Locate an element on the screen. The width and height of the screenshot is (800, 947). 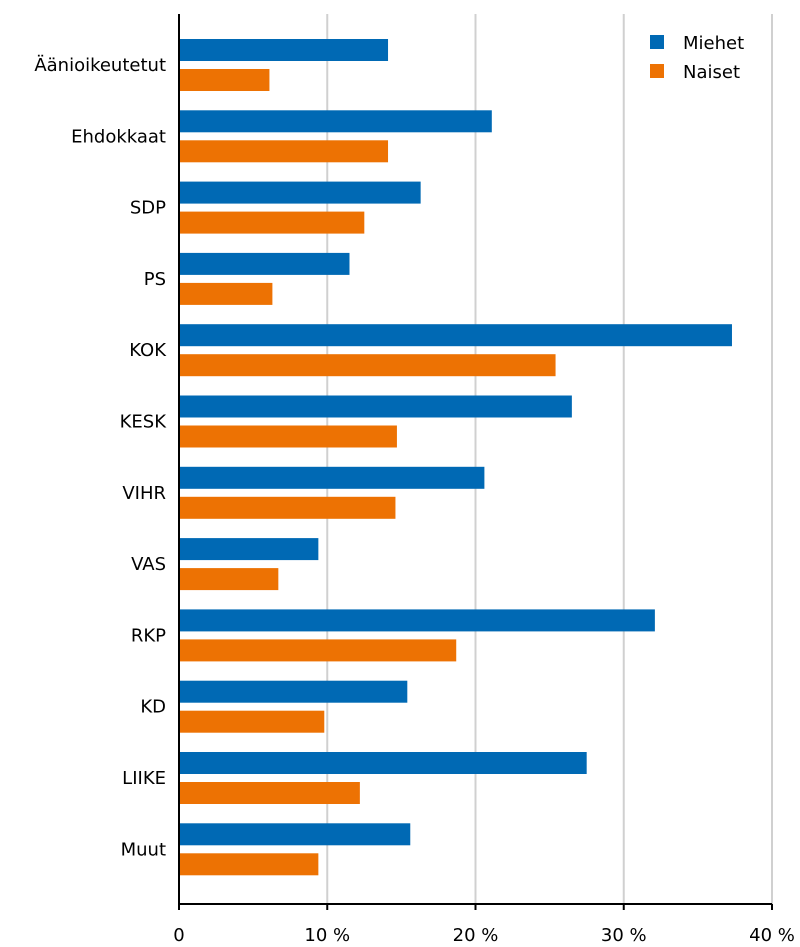
category-label: KOK is located at coordinates (148, 350).